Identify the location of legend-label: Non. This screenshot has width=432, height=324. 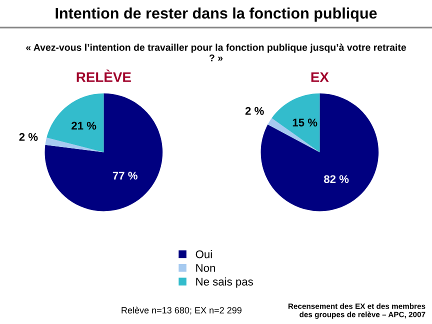
(205, 268).